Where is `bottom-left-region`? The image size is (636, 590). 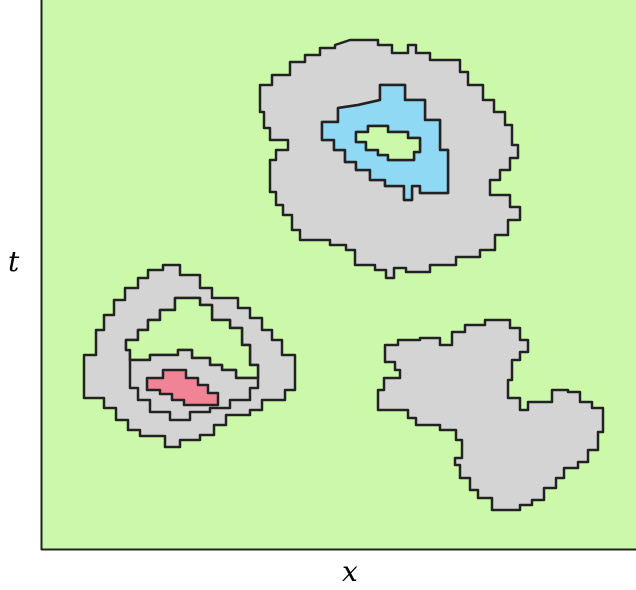
bottom-left-region is located at coordinates (189, 356).